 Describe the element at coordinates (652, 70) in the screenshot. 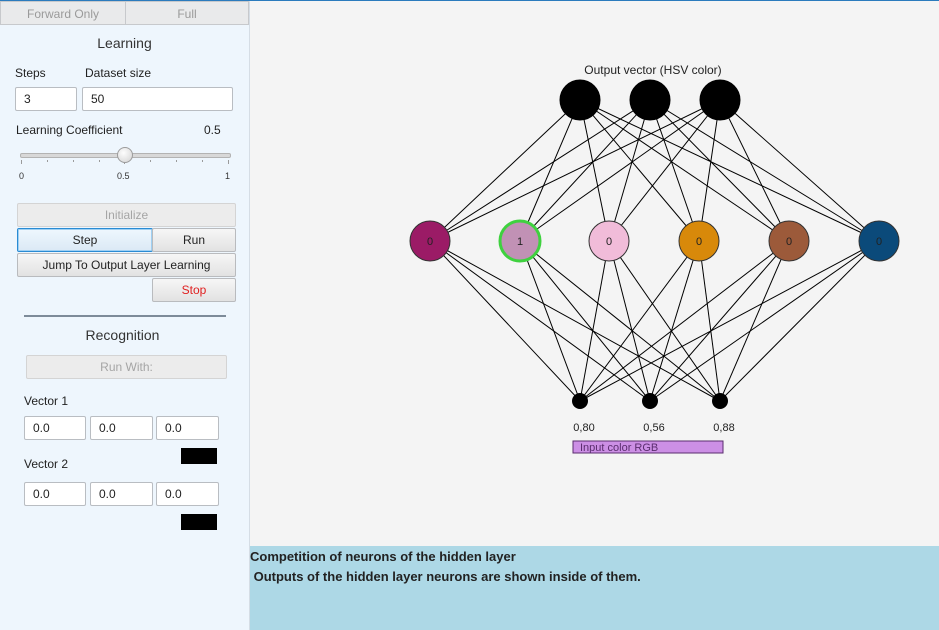

I see `output-vector-label: Output vector (HSV color)` at that location.